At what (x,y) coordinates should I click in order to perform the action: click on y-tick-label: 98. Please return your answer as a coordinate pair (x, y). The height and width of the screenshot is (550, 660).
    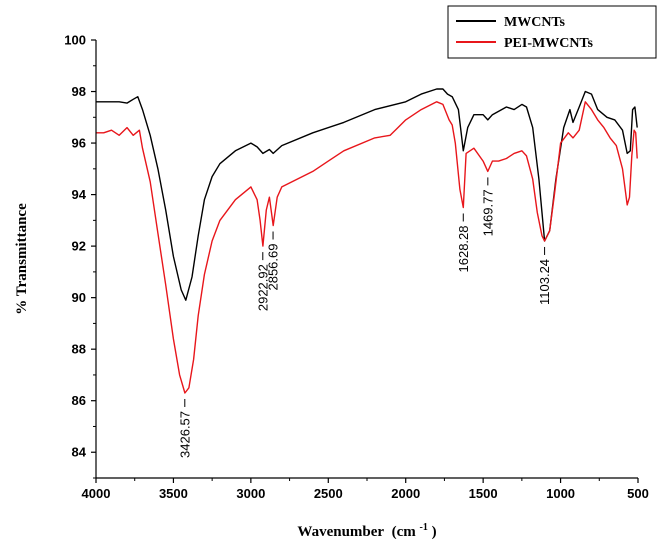
    Looking at the image, I should click on (79, 91).